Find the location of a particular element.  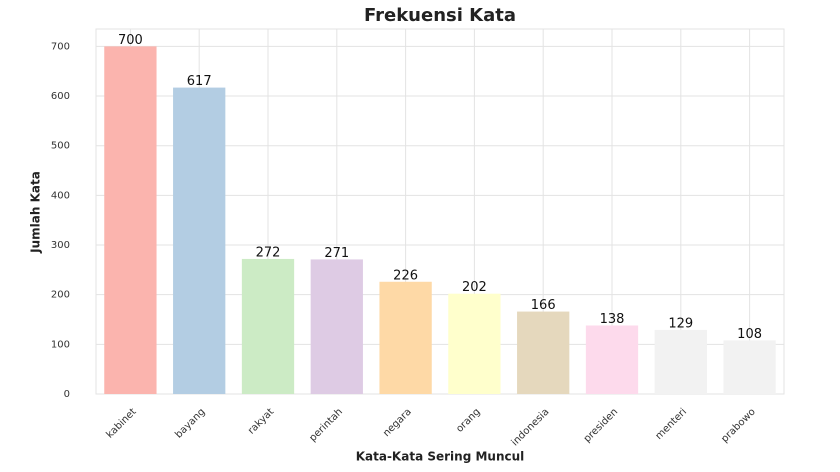

y-tick-label: 500 is located at coordinates (60, 146).